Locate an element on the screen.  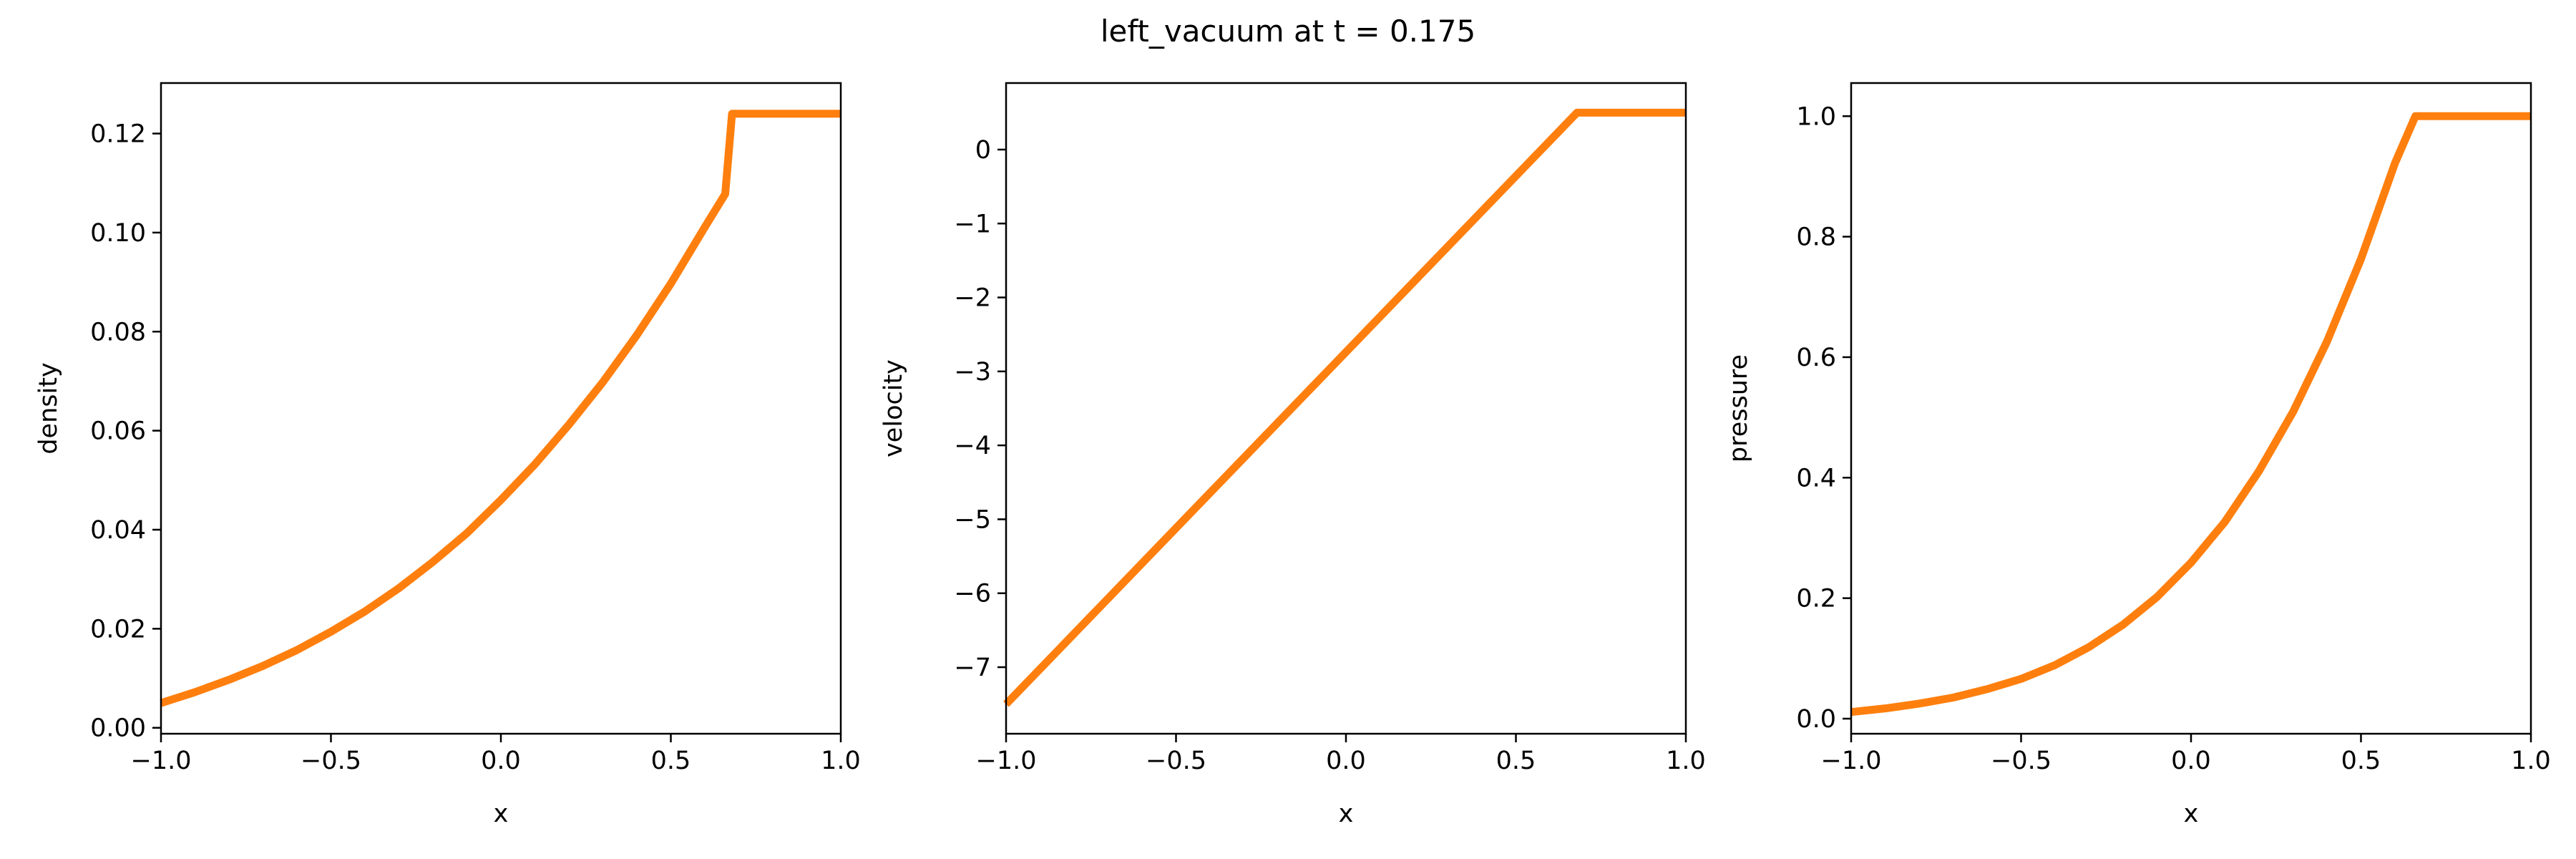
density-y-tick-label: 0.02 is located at coordinates (118, 629).